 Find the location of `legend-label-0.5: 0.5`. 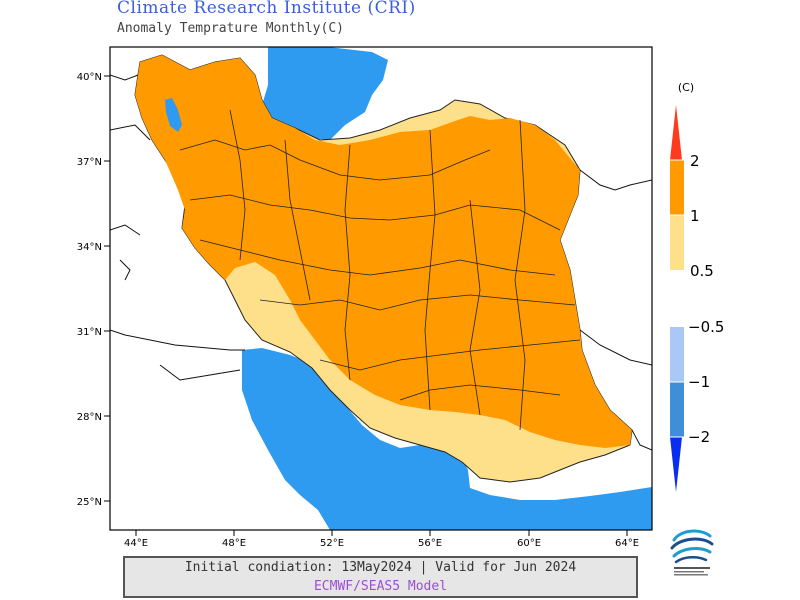

legend-label-0.5: 0.5 is located at coordinates (702, 271).